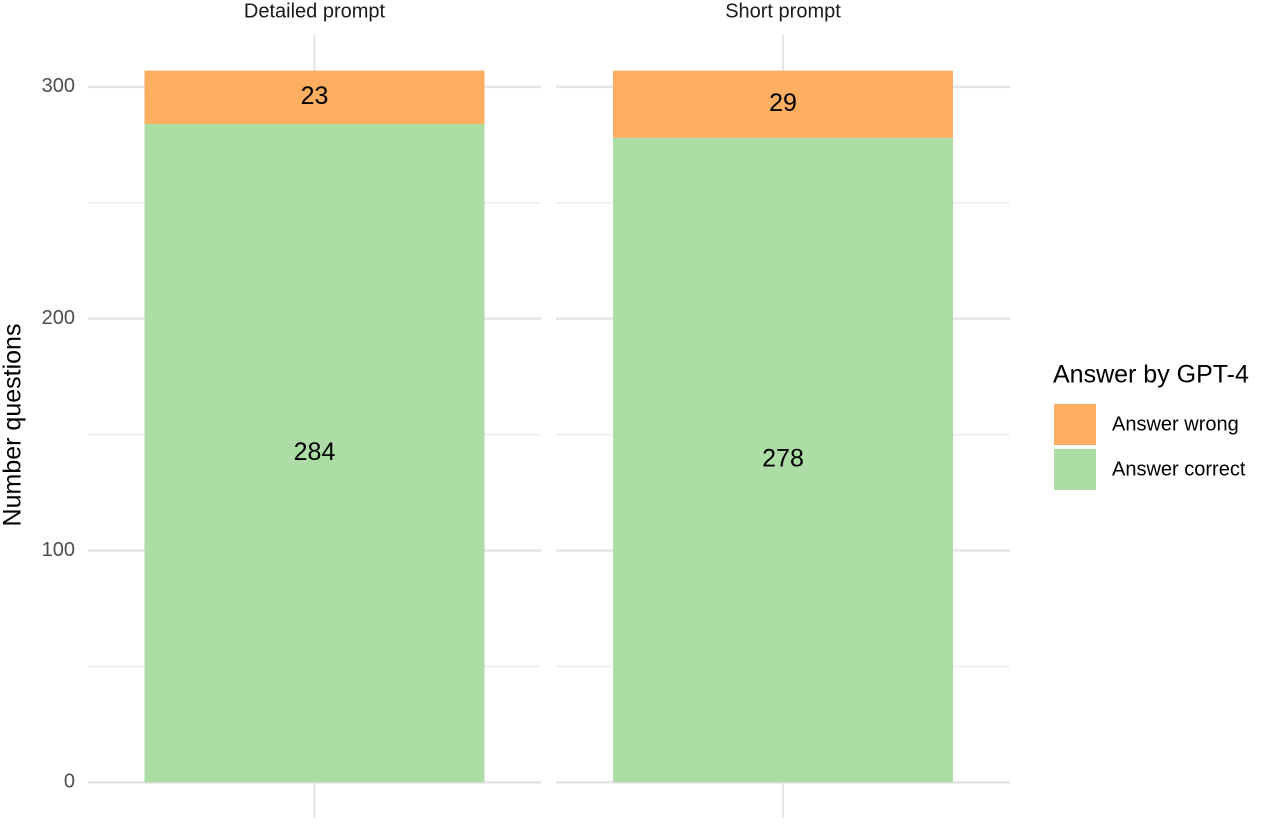 This screenshot has height=824, width=1280. I want to click on legend-label: Answer wrong, so click(1175, 424).